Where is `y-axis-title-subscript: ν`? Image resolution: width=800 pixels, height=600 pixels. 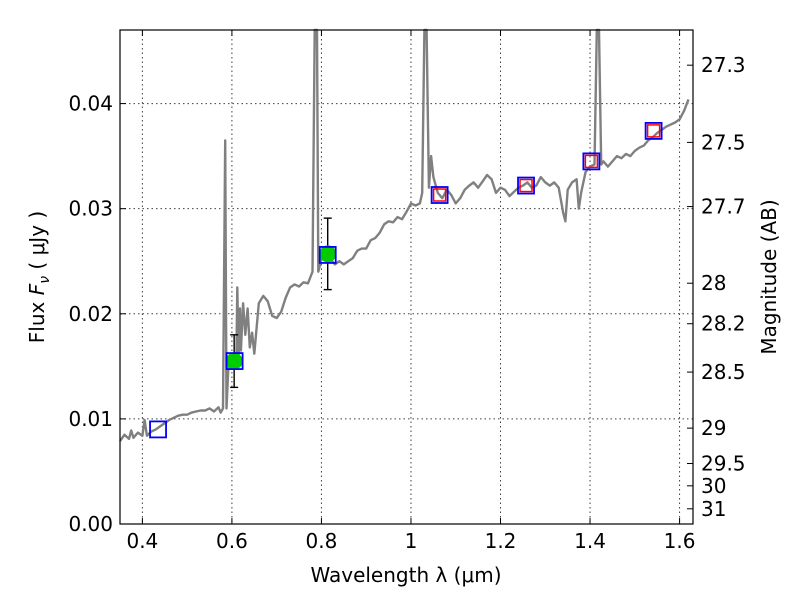
y-axis-title-subscript: ν is located at coordinates (45, 280).